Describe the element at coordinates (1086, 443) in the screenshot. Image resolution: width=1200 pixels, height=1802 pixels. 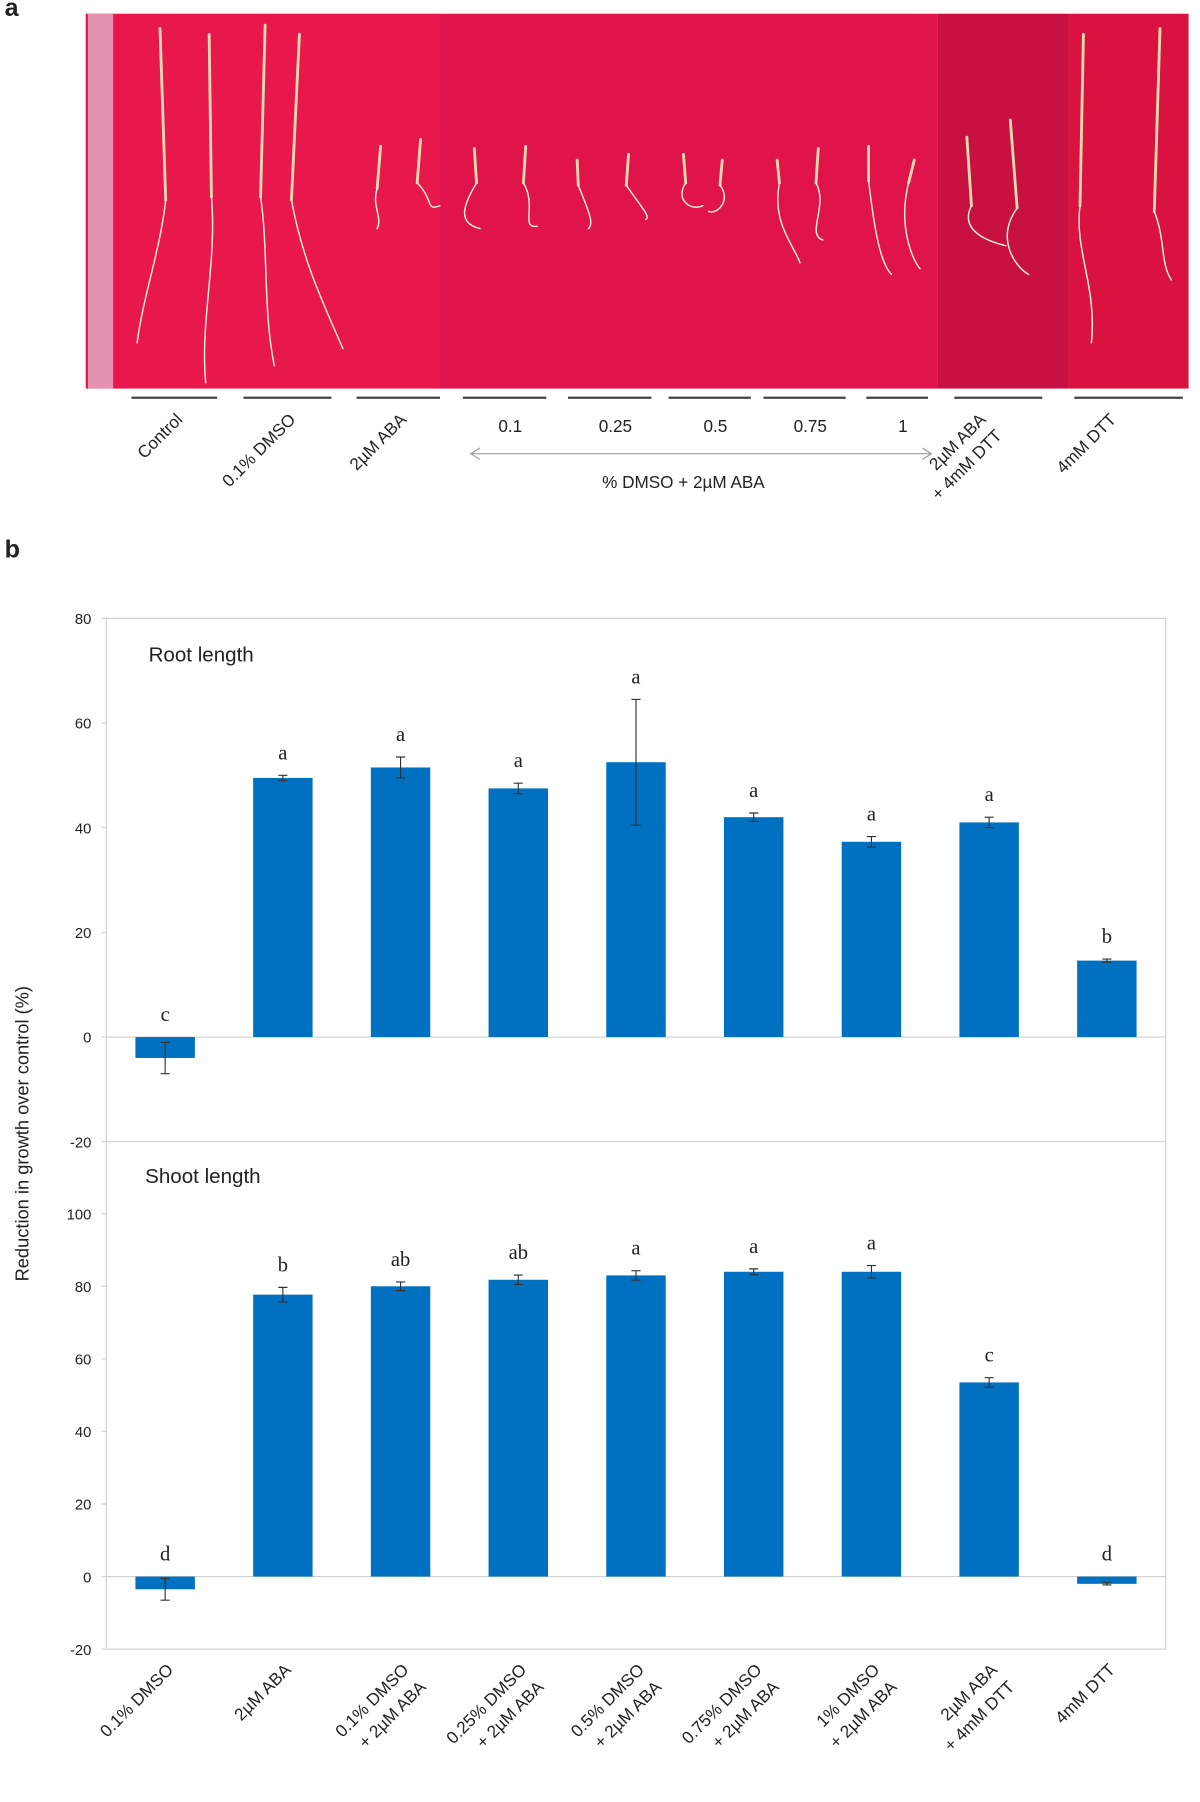
I see `group-label: 4mM DTT` at that location.